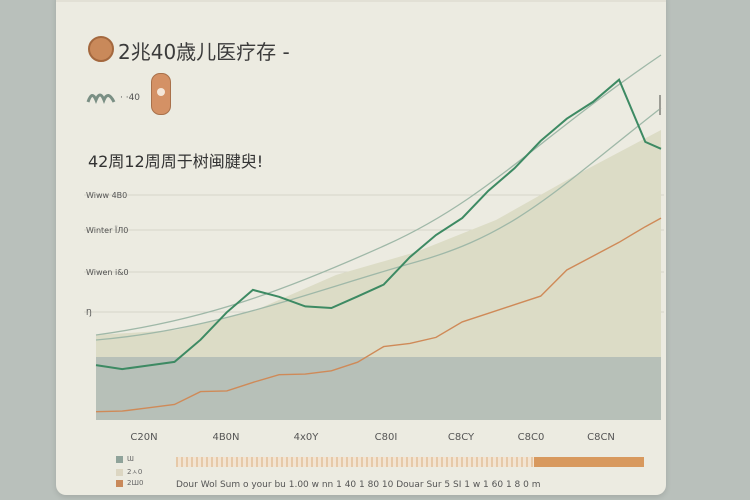  What do you see at coordinates (176, 161) in the screenshot?
I see `chart-subtitle: 42周12周周于树闽腱臾!` at bounding box center [176, 161].